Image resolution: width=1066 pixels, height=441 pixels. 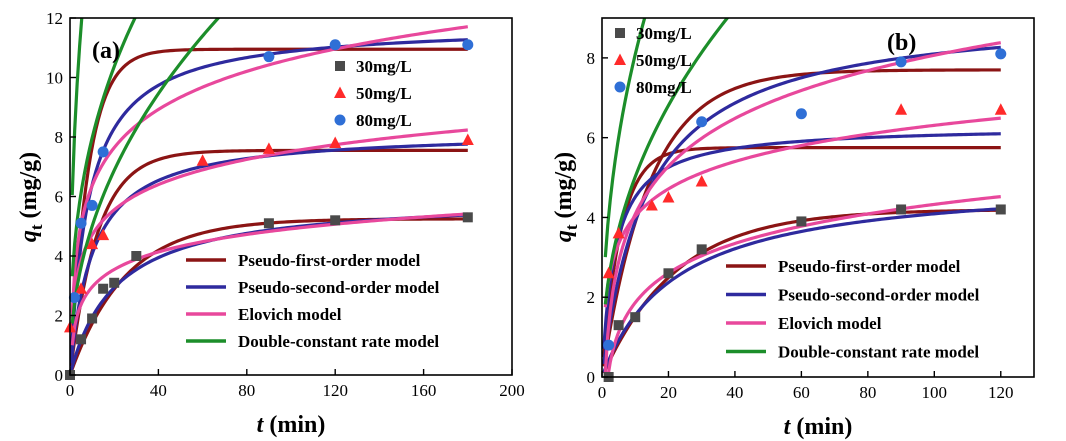 What do you see at coordinates (935, 392) in the screenshot?
I see `x-tick-label: 100` at bounding box center [935, 392].